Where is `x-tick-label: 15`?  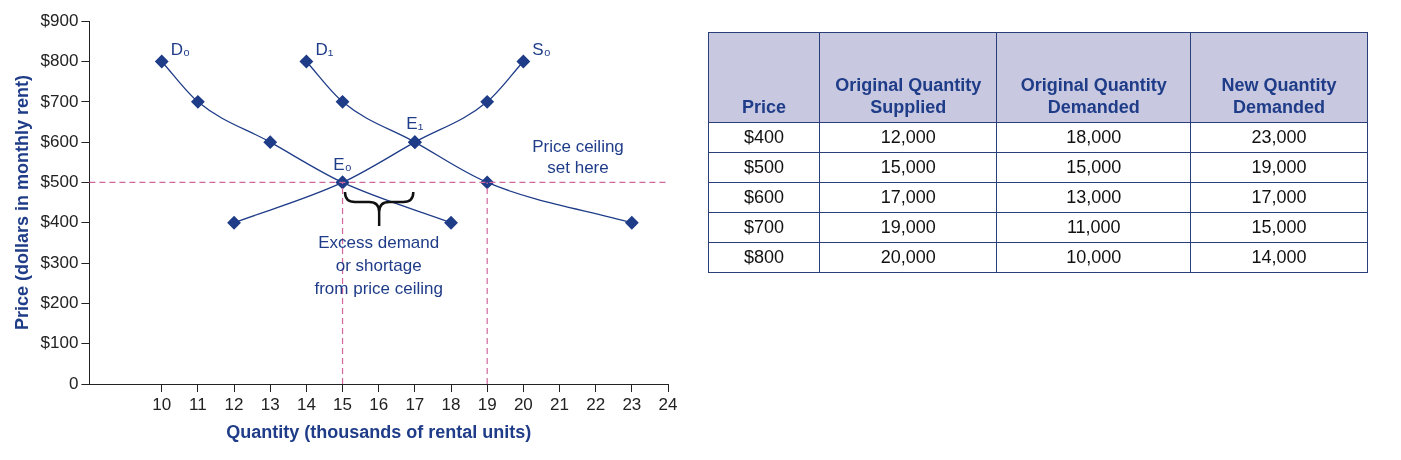 x-tick-label: 15 is located at coordinates (343, 404).